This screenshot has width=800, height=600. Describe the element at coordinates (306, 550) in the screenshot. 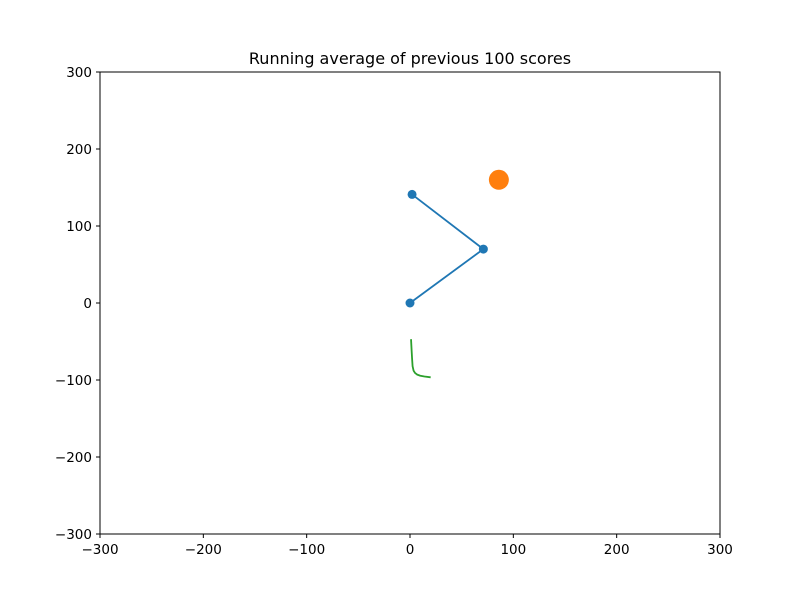

I see `x-tick-label: −100` at that location.